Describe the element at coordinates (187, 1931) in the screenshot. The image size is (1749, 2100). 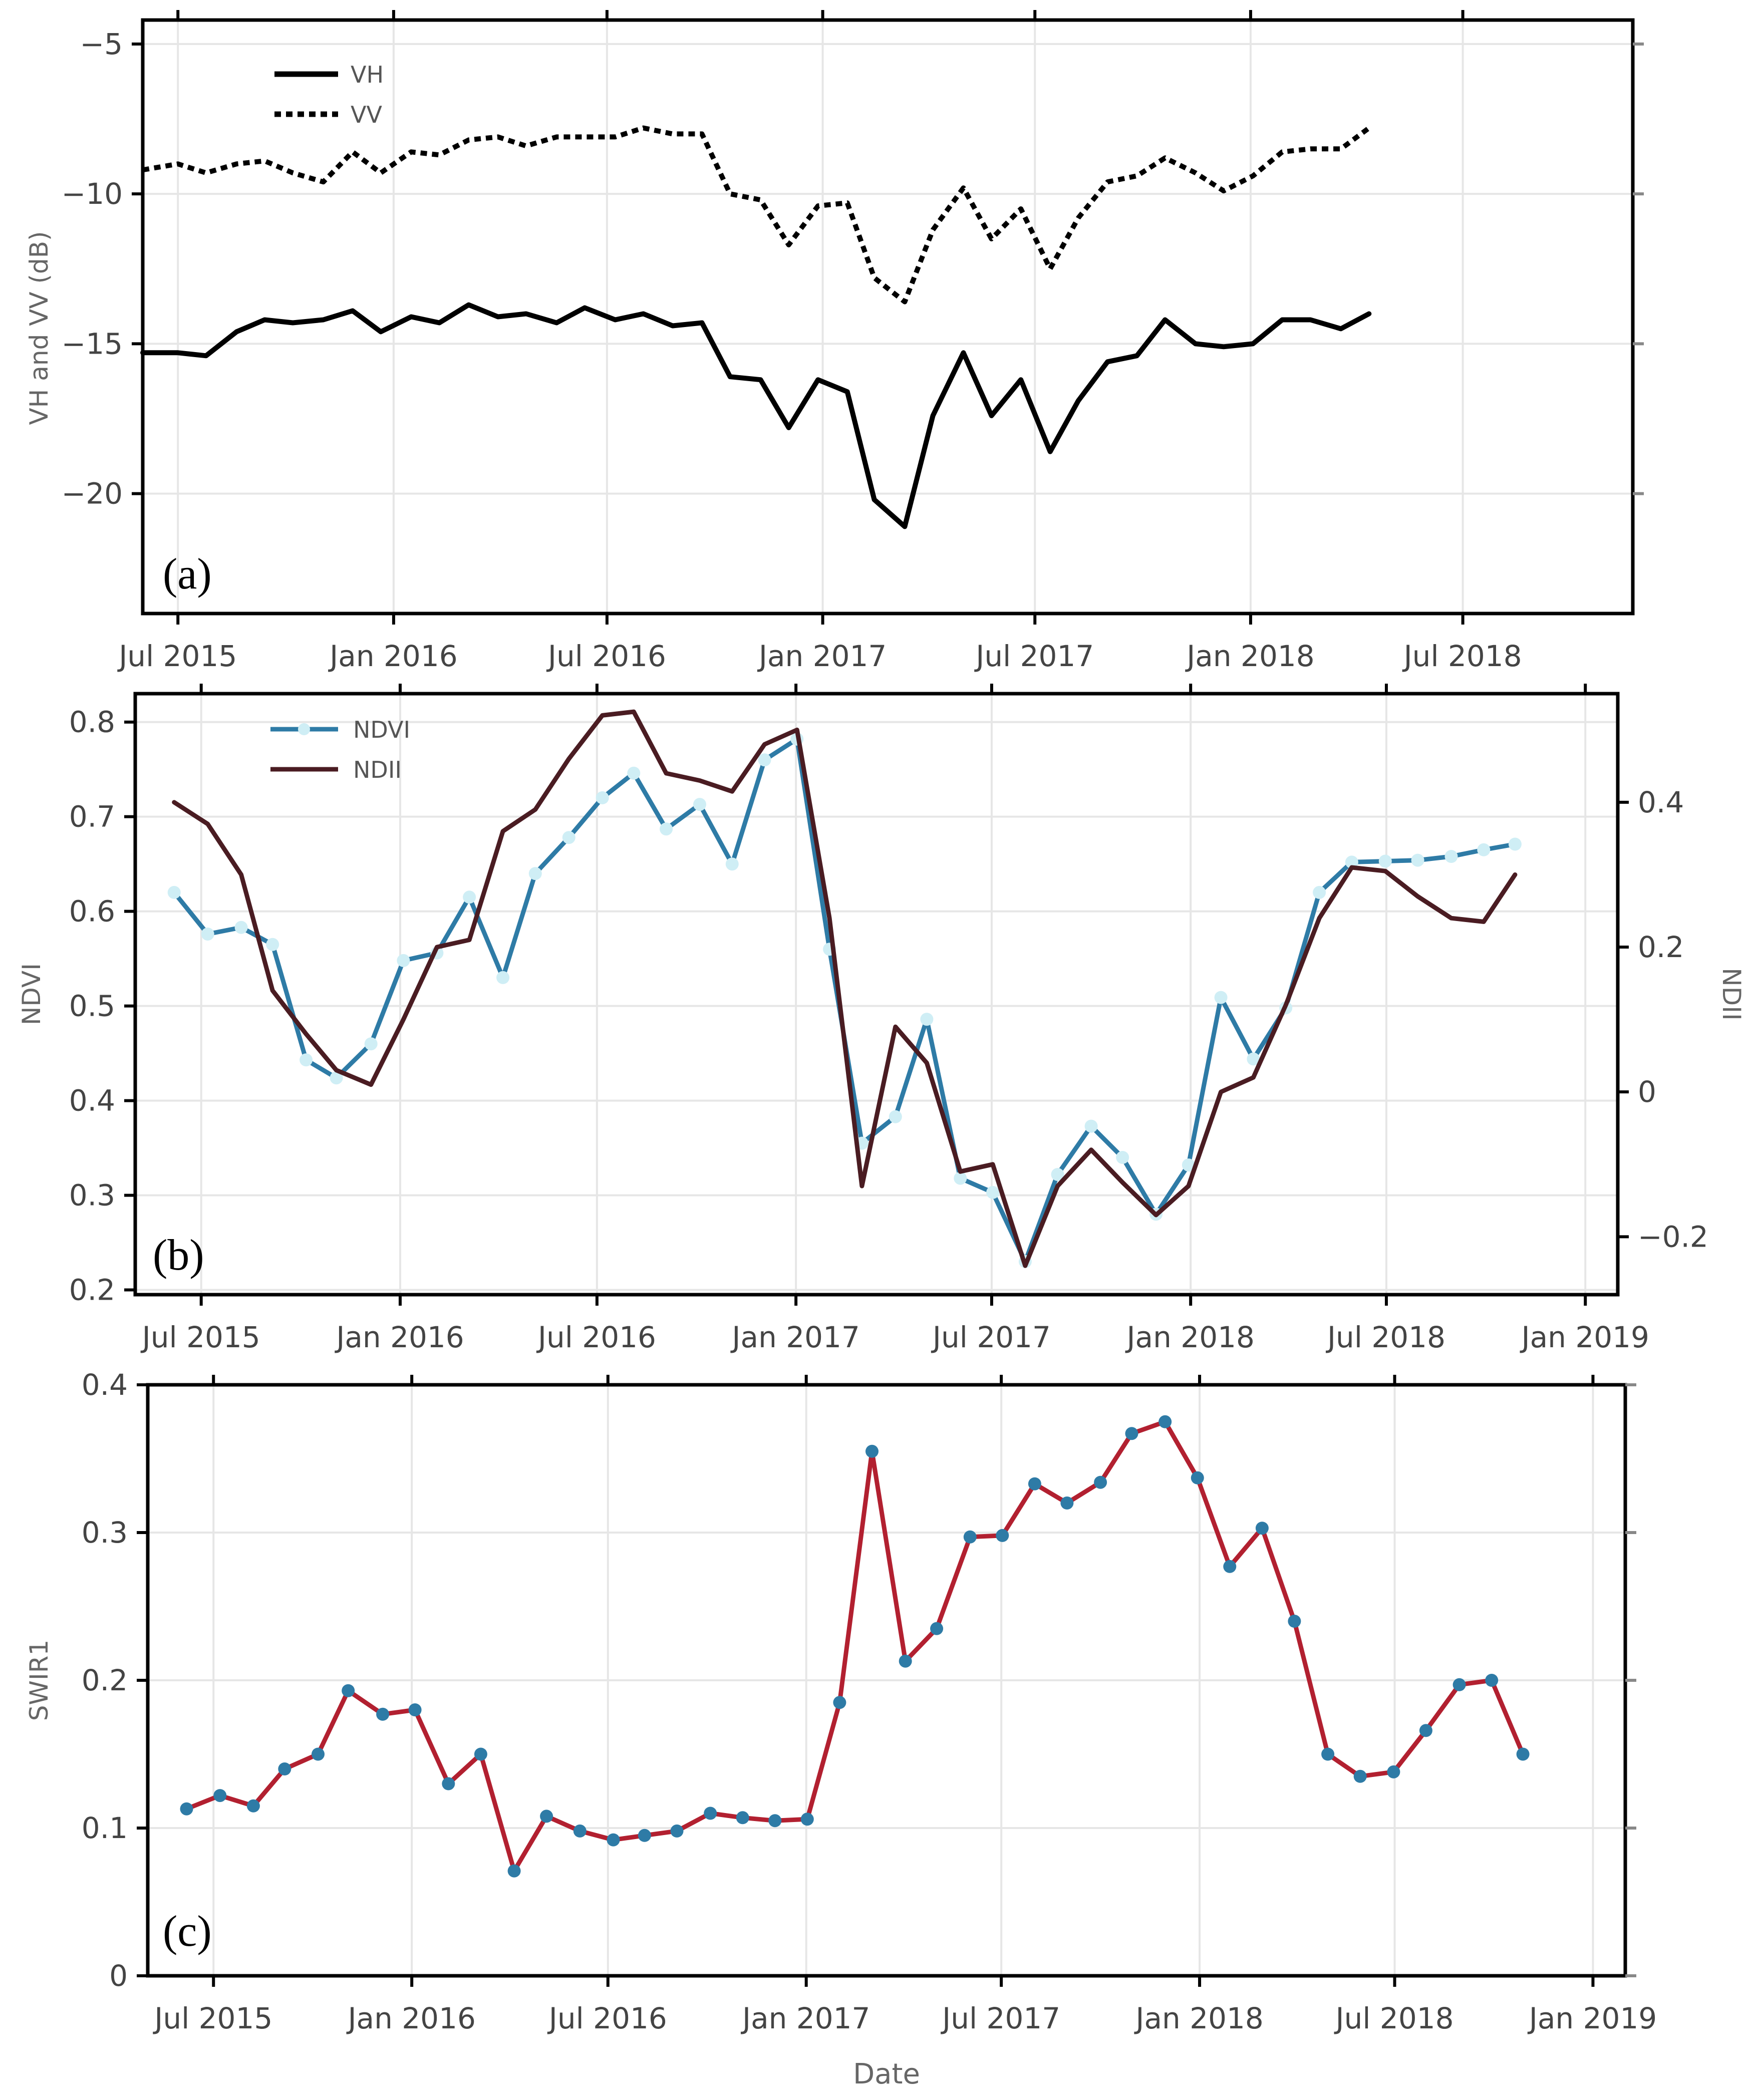
I see `c-panel-label: (c)` at that location.